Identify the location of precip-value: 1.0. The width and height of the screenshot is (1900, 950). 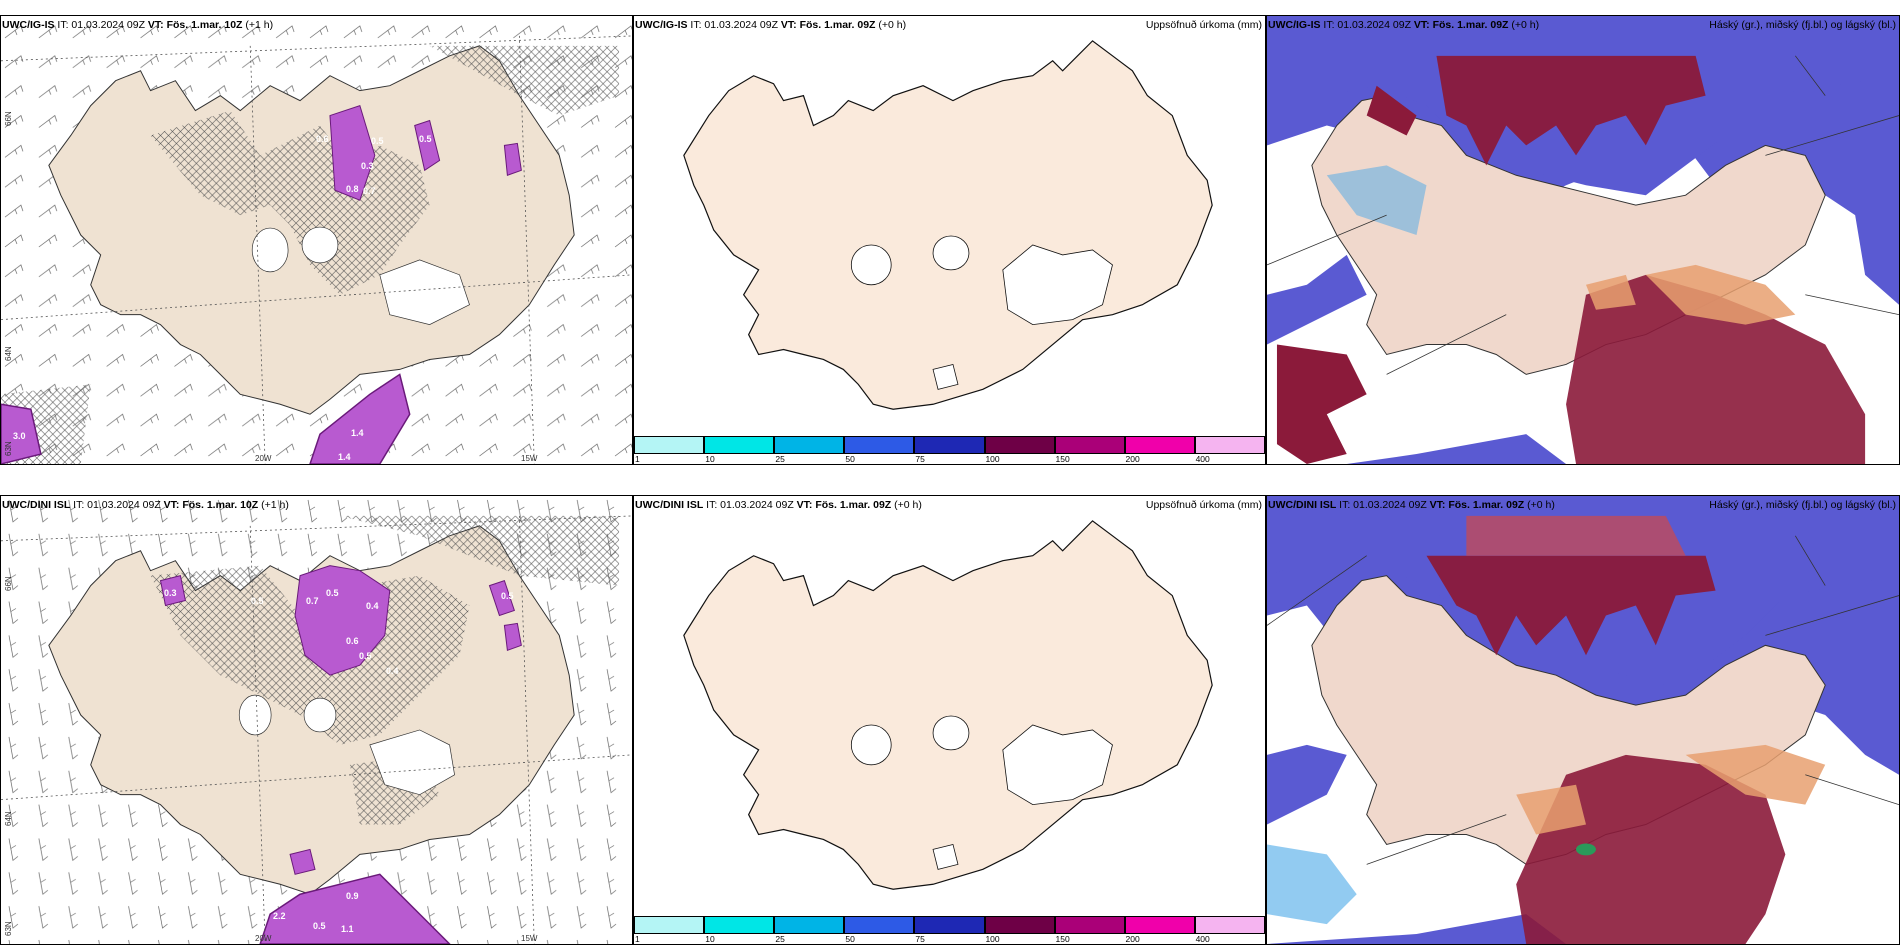
(341, 401).